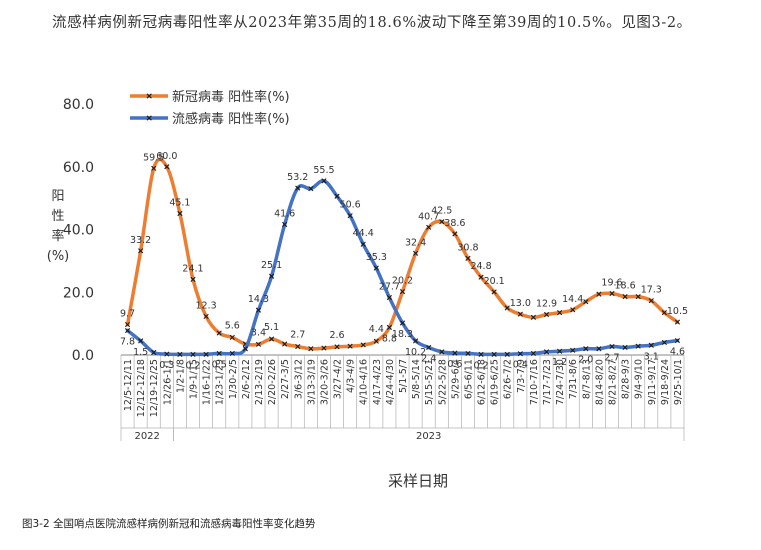  Describe the element at coordinates (389, 338) in the screenshot. I see `data-label: 8.8` at that location.